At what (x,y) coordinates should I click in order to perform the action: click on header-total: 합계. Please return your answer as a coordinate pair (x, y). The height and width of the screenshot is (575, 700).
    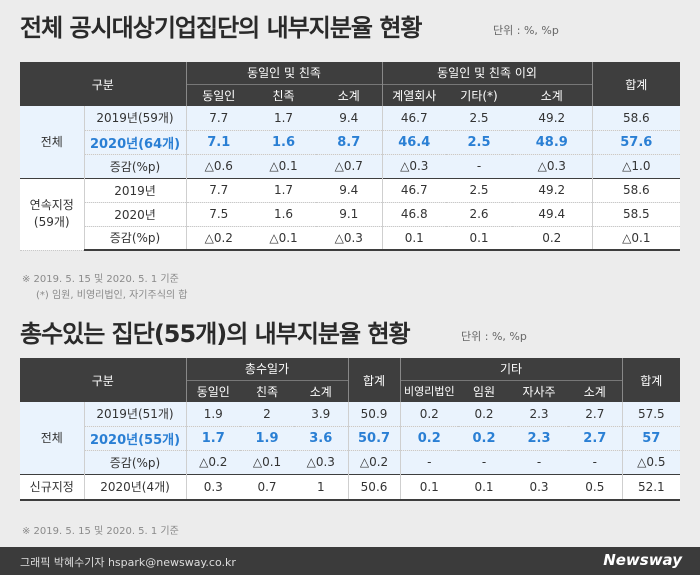
    Looking at the image, I should click on (636, 84).